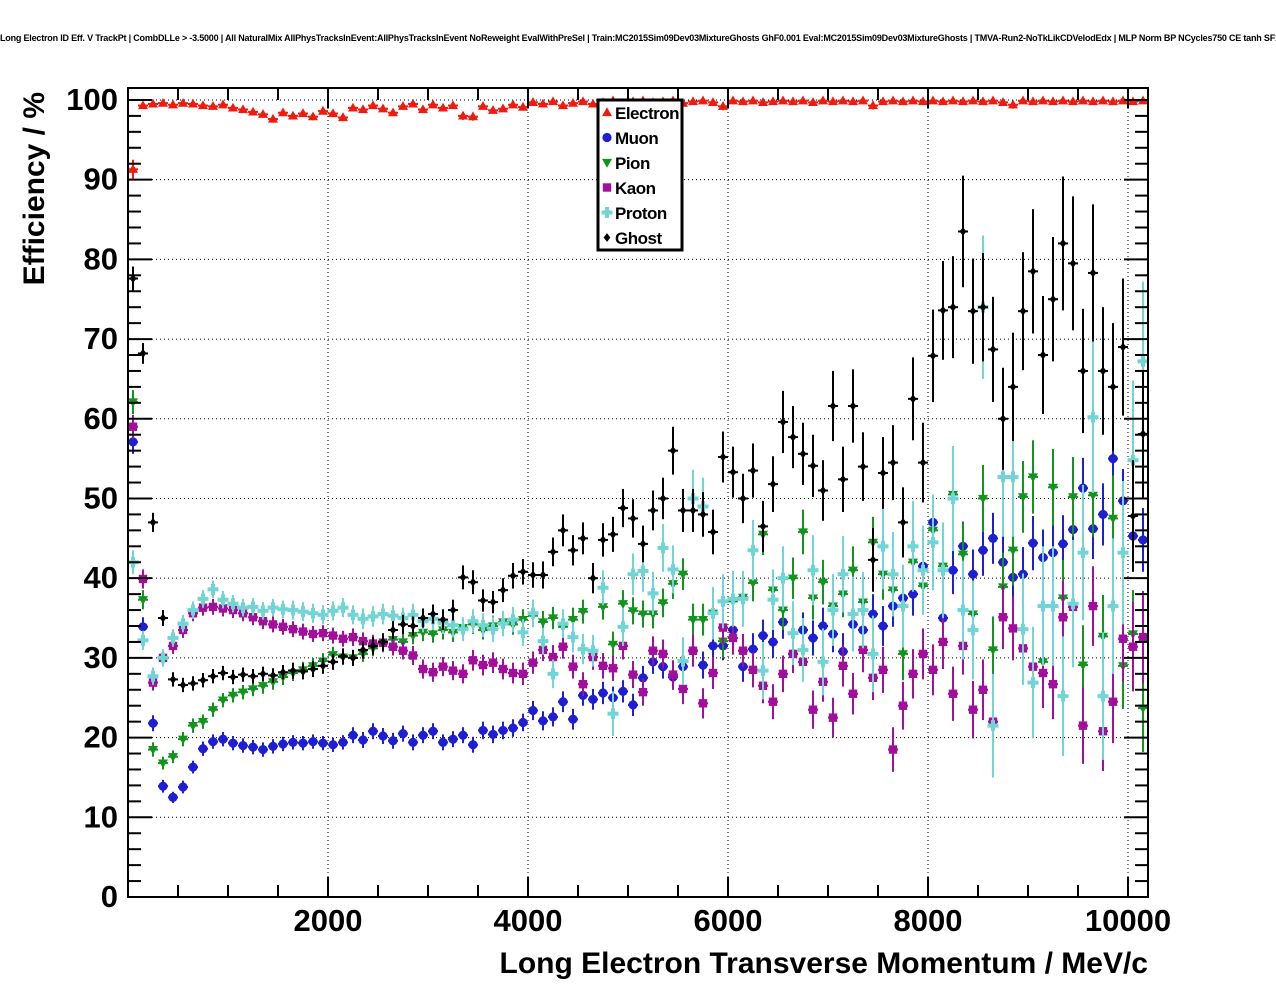 Image resolution: width=1276 pixels, height=996 pixels. I want to click on y-tick-label: 40, so click(101, 577).